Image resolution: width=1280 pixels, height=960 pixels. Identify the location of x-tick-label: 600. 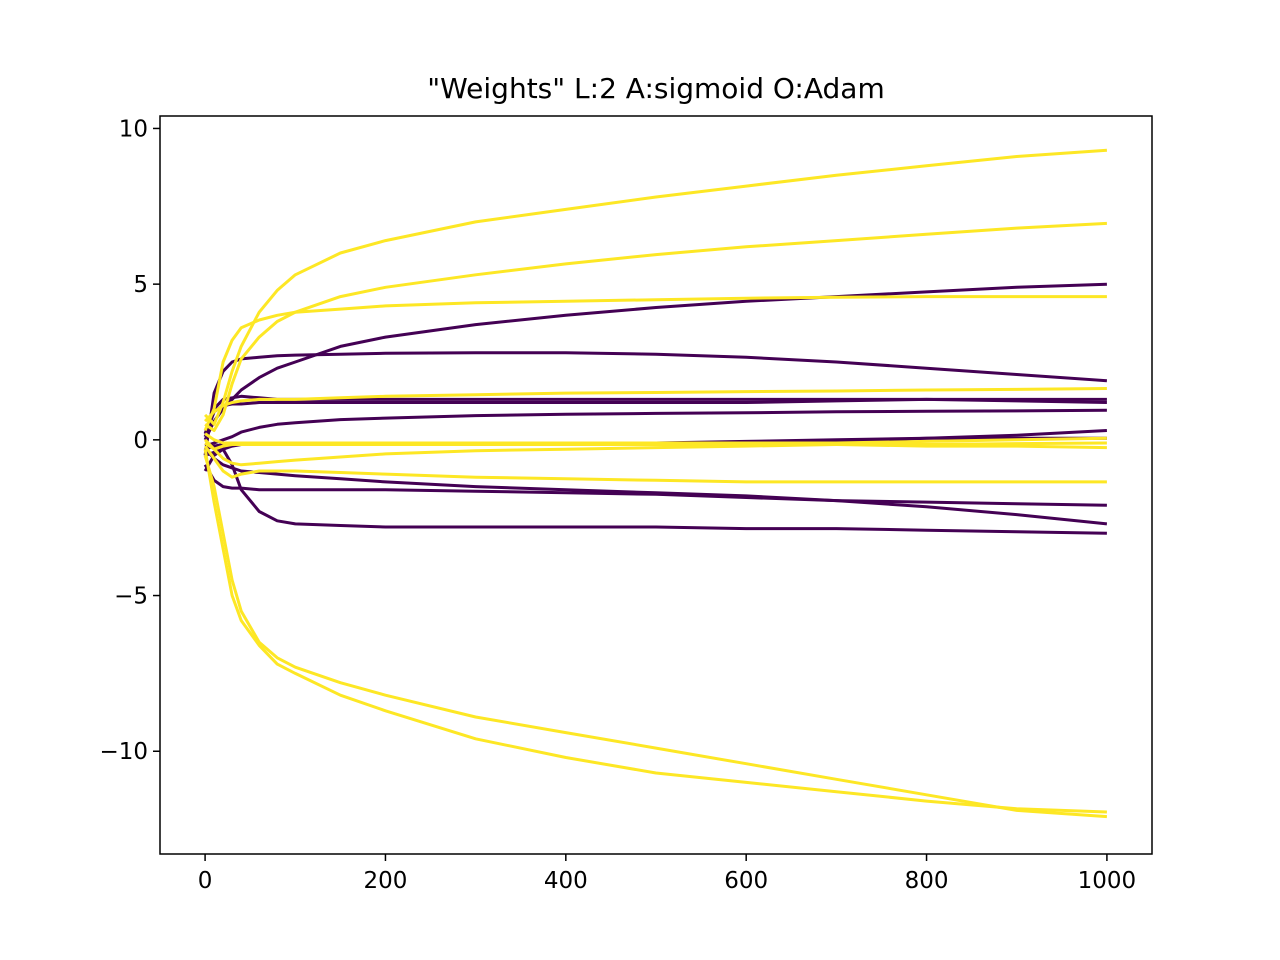
(746, 881).